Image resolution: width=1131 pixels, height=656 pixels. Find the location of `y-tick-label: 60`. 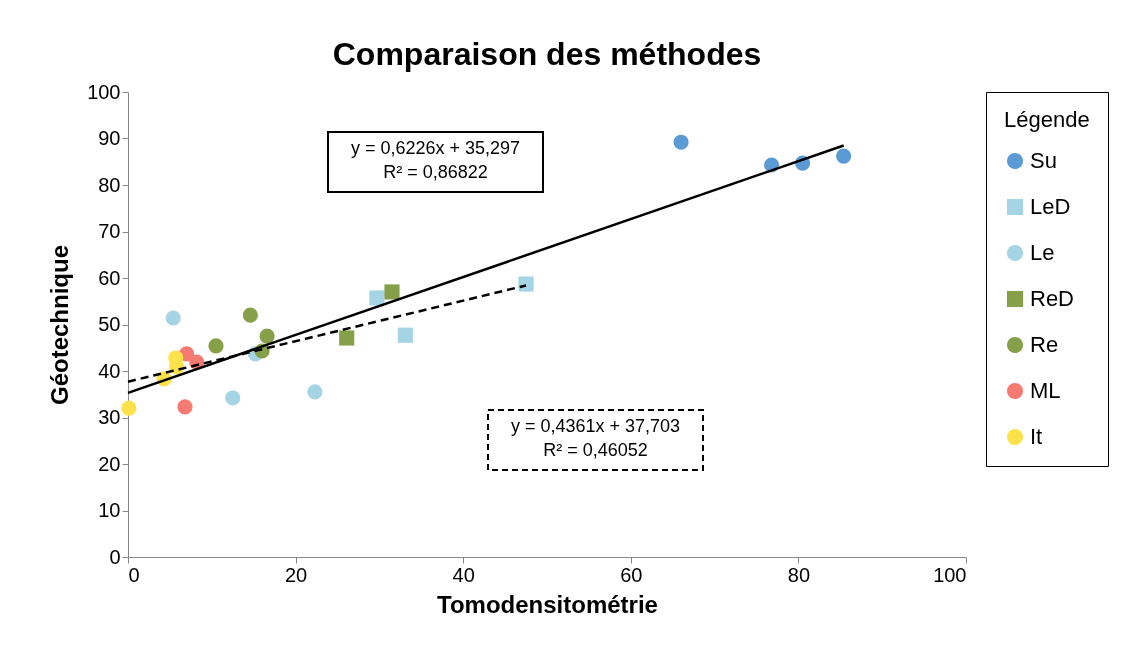

y-tick-label: 60 is located at coordinates (109, 277).